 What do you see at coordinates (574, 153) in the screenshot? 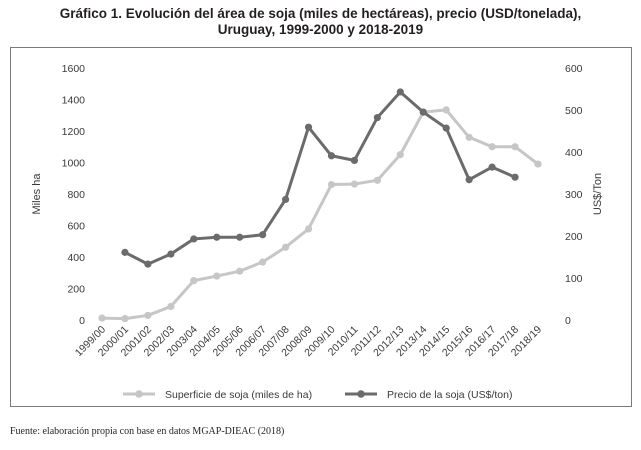
I see `y-right-tick-label: 400` at bounding box center [574, 153].